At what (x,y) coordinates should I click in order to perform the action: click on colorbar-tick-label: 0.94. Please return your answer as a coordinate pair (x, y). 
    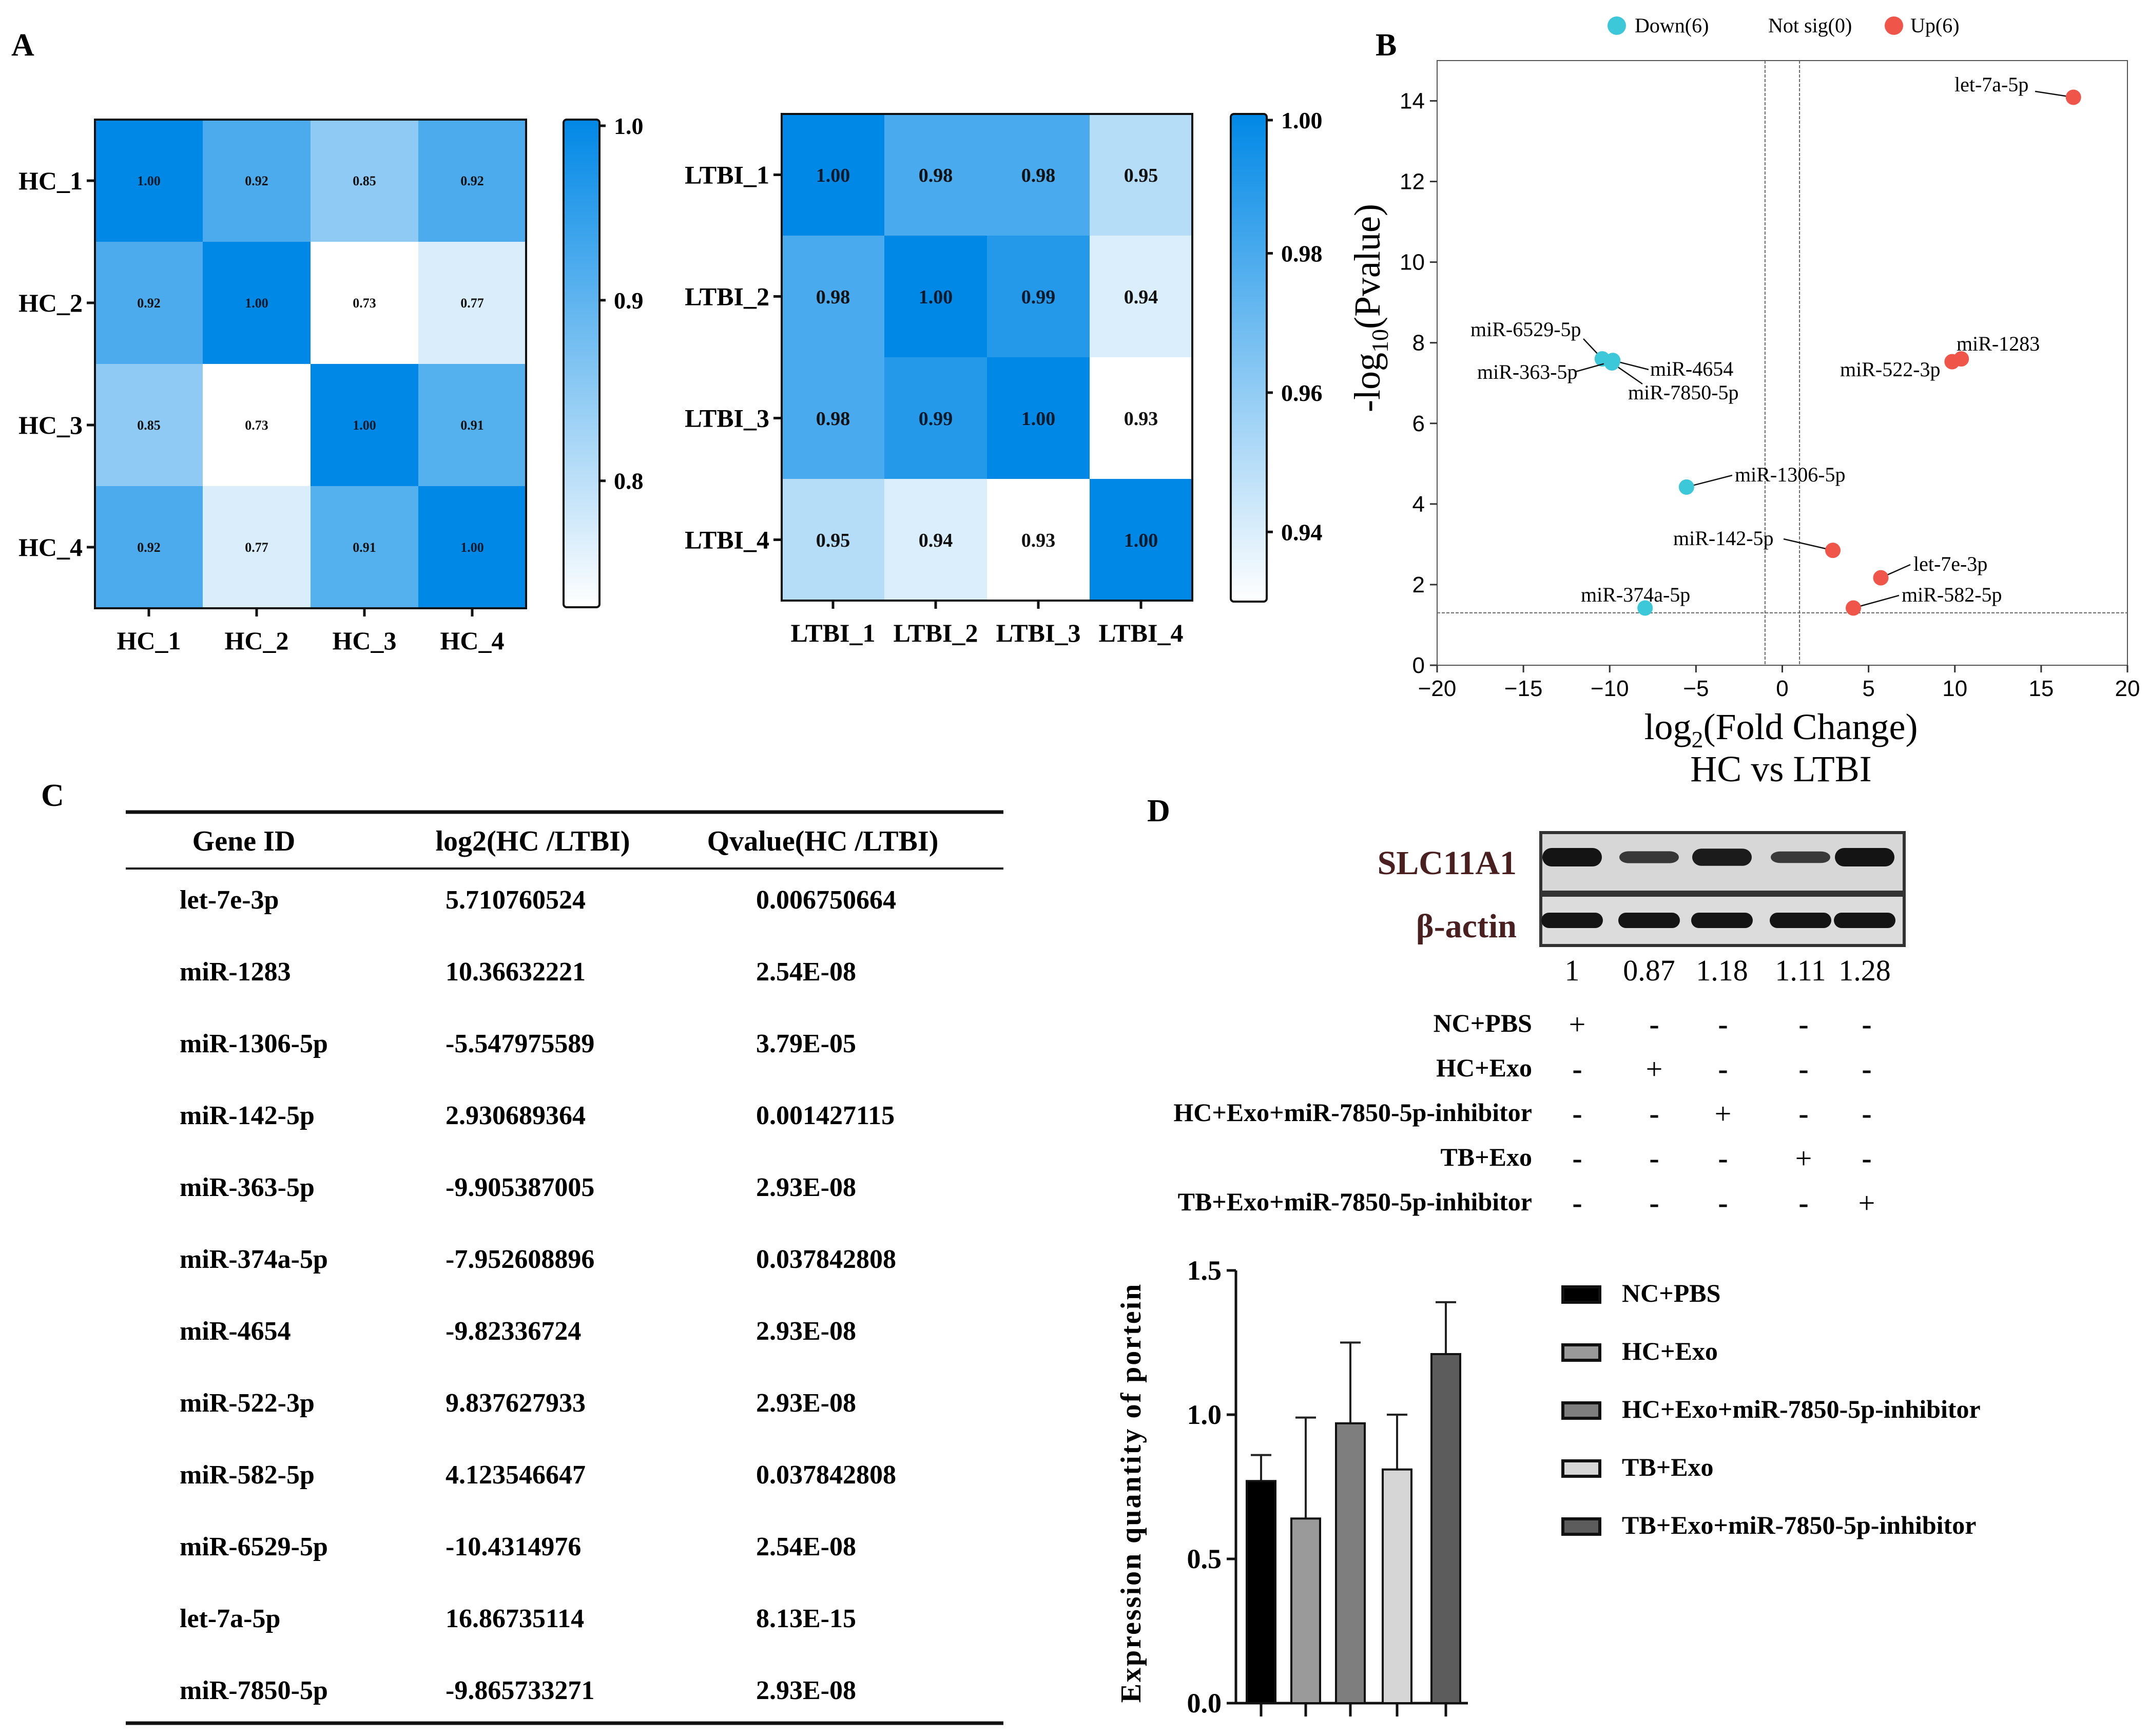
    Looking at the image, I should click on (1302, 532).